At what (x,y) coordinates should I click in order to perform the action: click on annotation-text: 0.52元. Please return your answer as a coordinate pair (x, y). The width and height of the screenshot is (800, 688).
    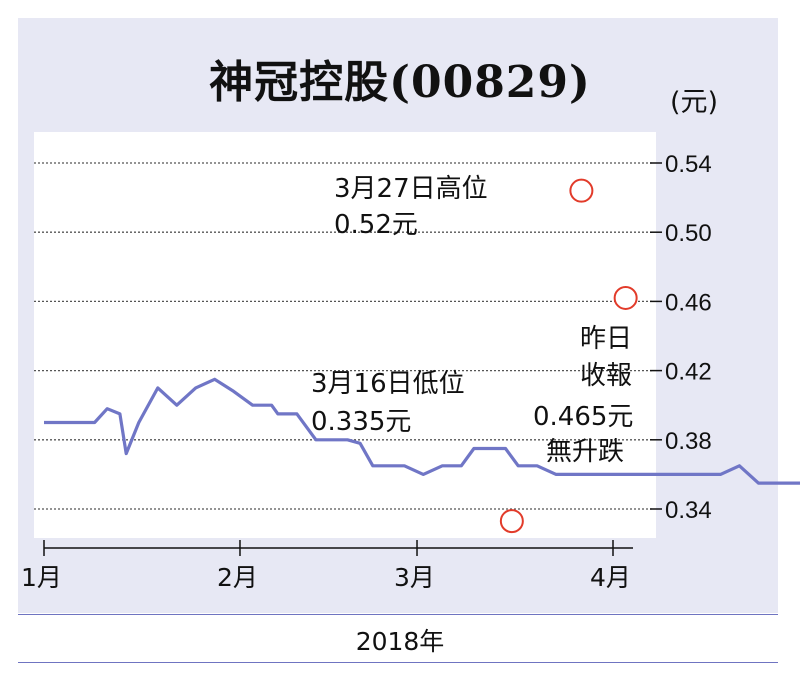
    Looking at the image, I should click on (376, 225).